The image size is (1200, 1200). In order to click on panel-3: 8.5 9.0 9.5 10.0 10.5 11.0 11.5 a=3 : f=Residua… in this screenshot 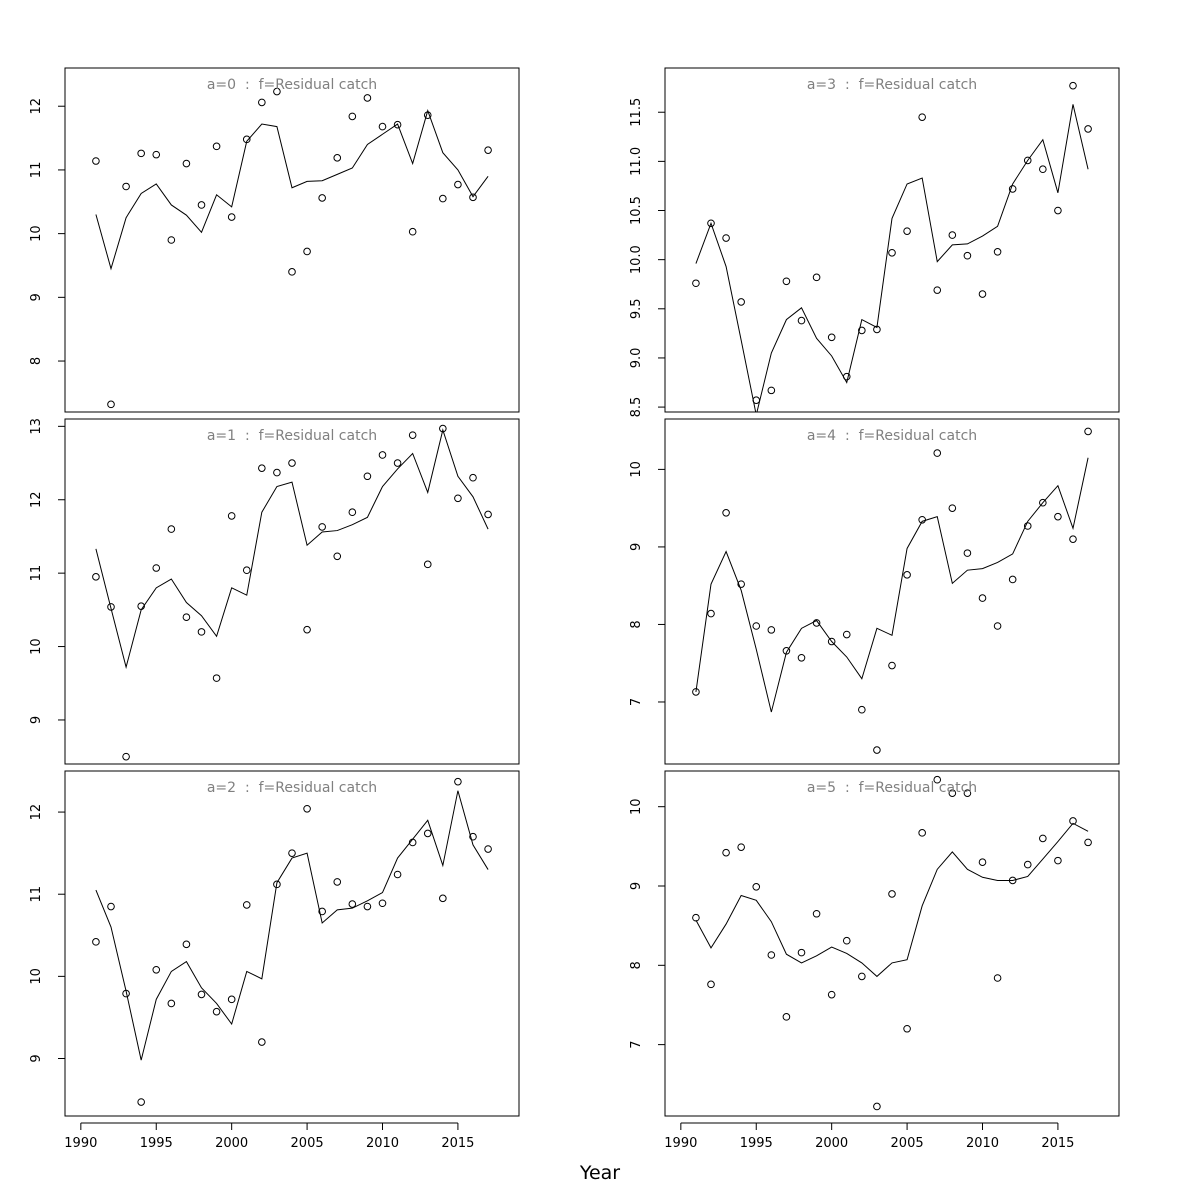, I will do `click(874, 242)`.